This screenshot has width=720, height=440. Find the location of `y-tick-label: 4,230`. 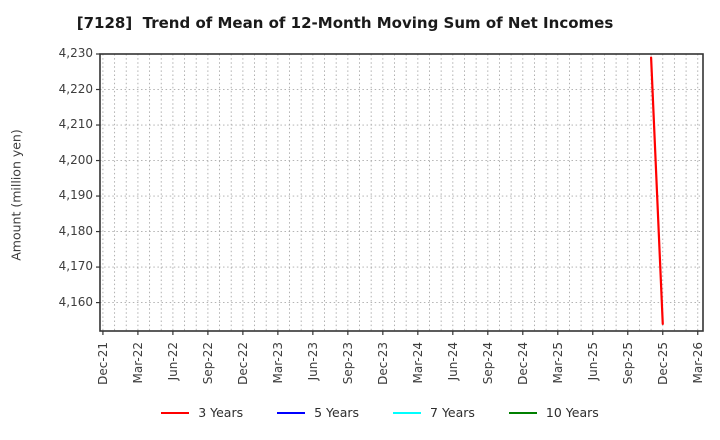

y-tick-label: 4,230 is located at coordinates (75, 53).